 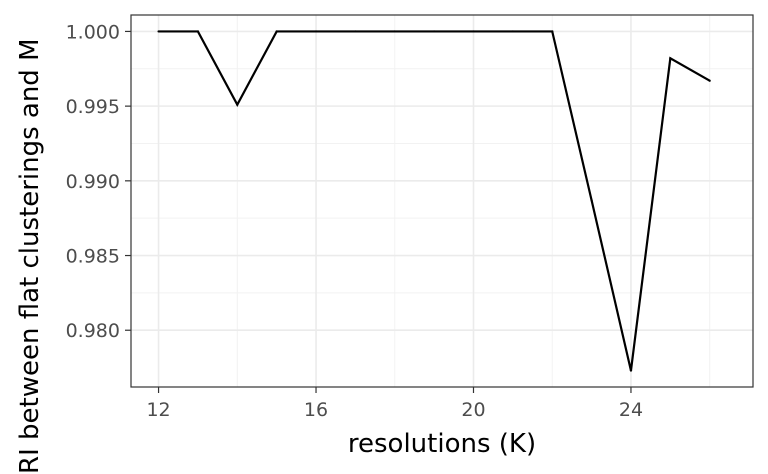 I want to click on y-tick-label: 1.000, so click(x=93, y=32).